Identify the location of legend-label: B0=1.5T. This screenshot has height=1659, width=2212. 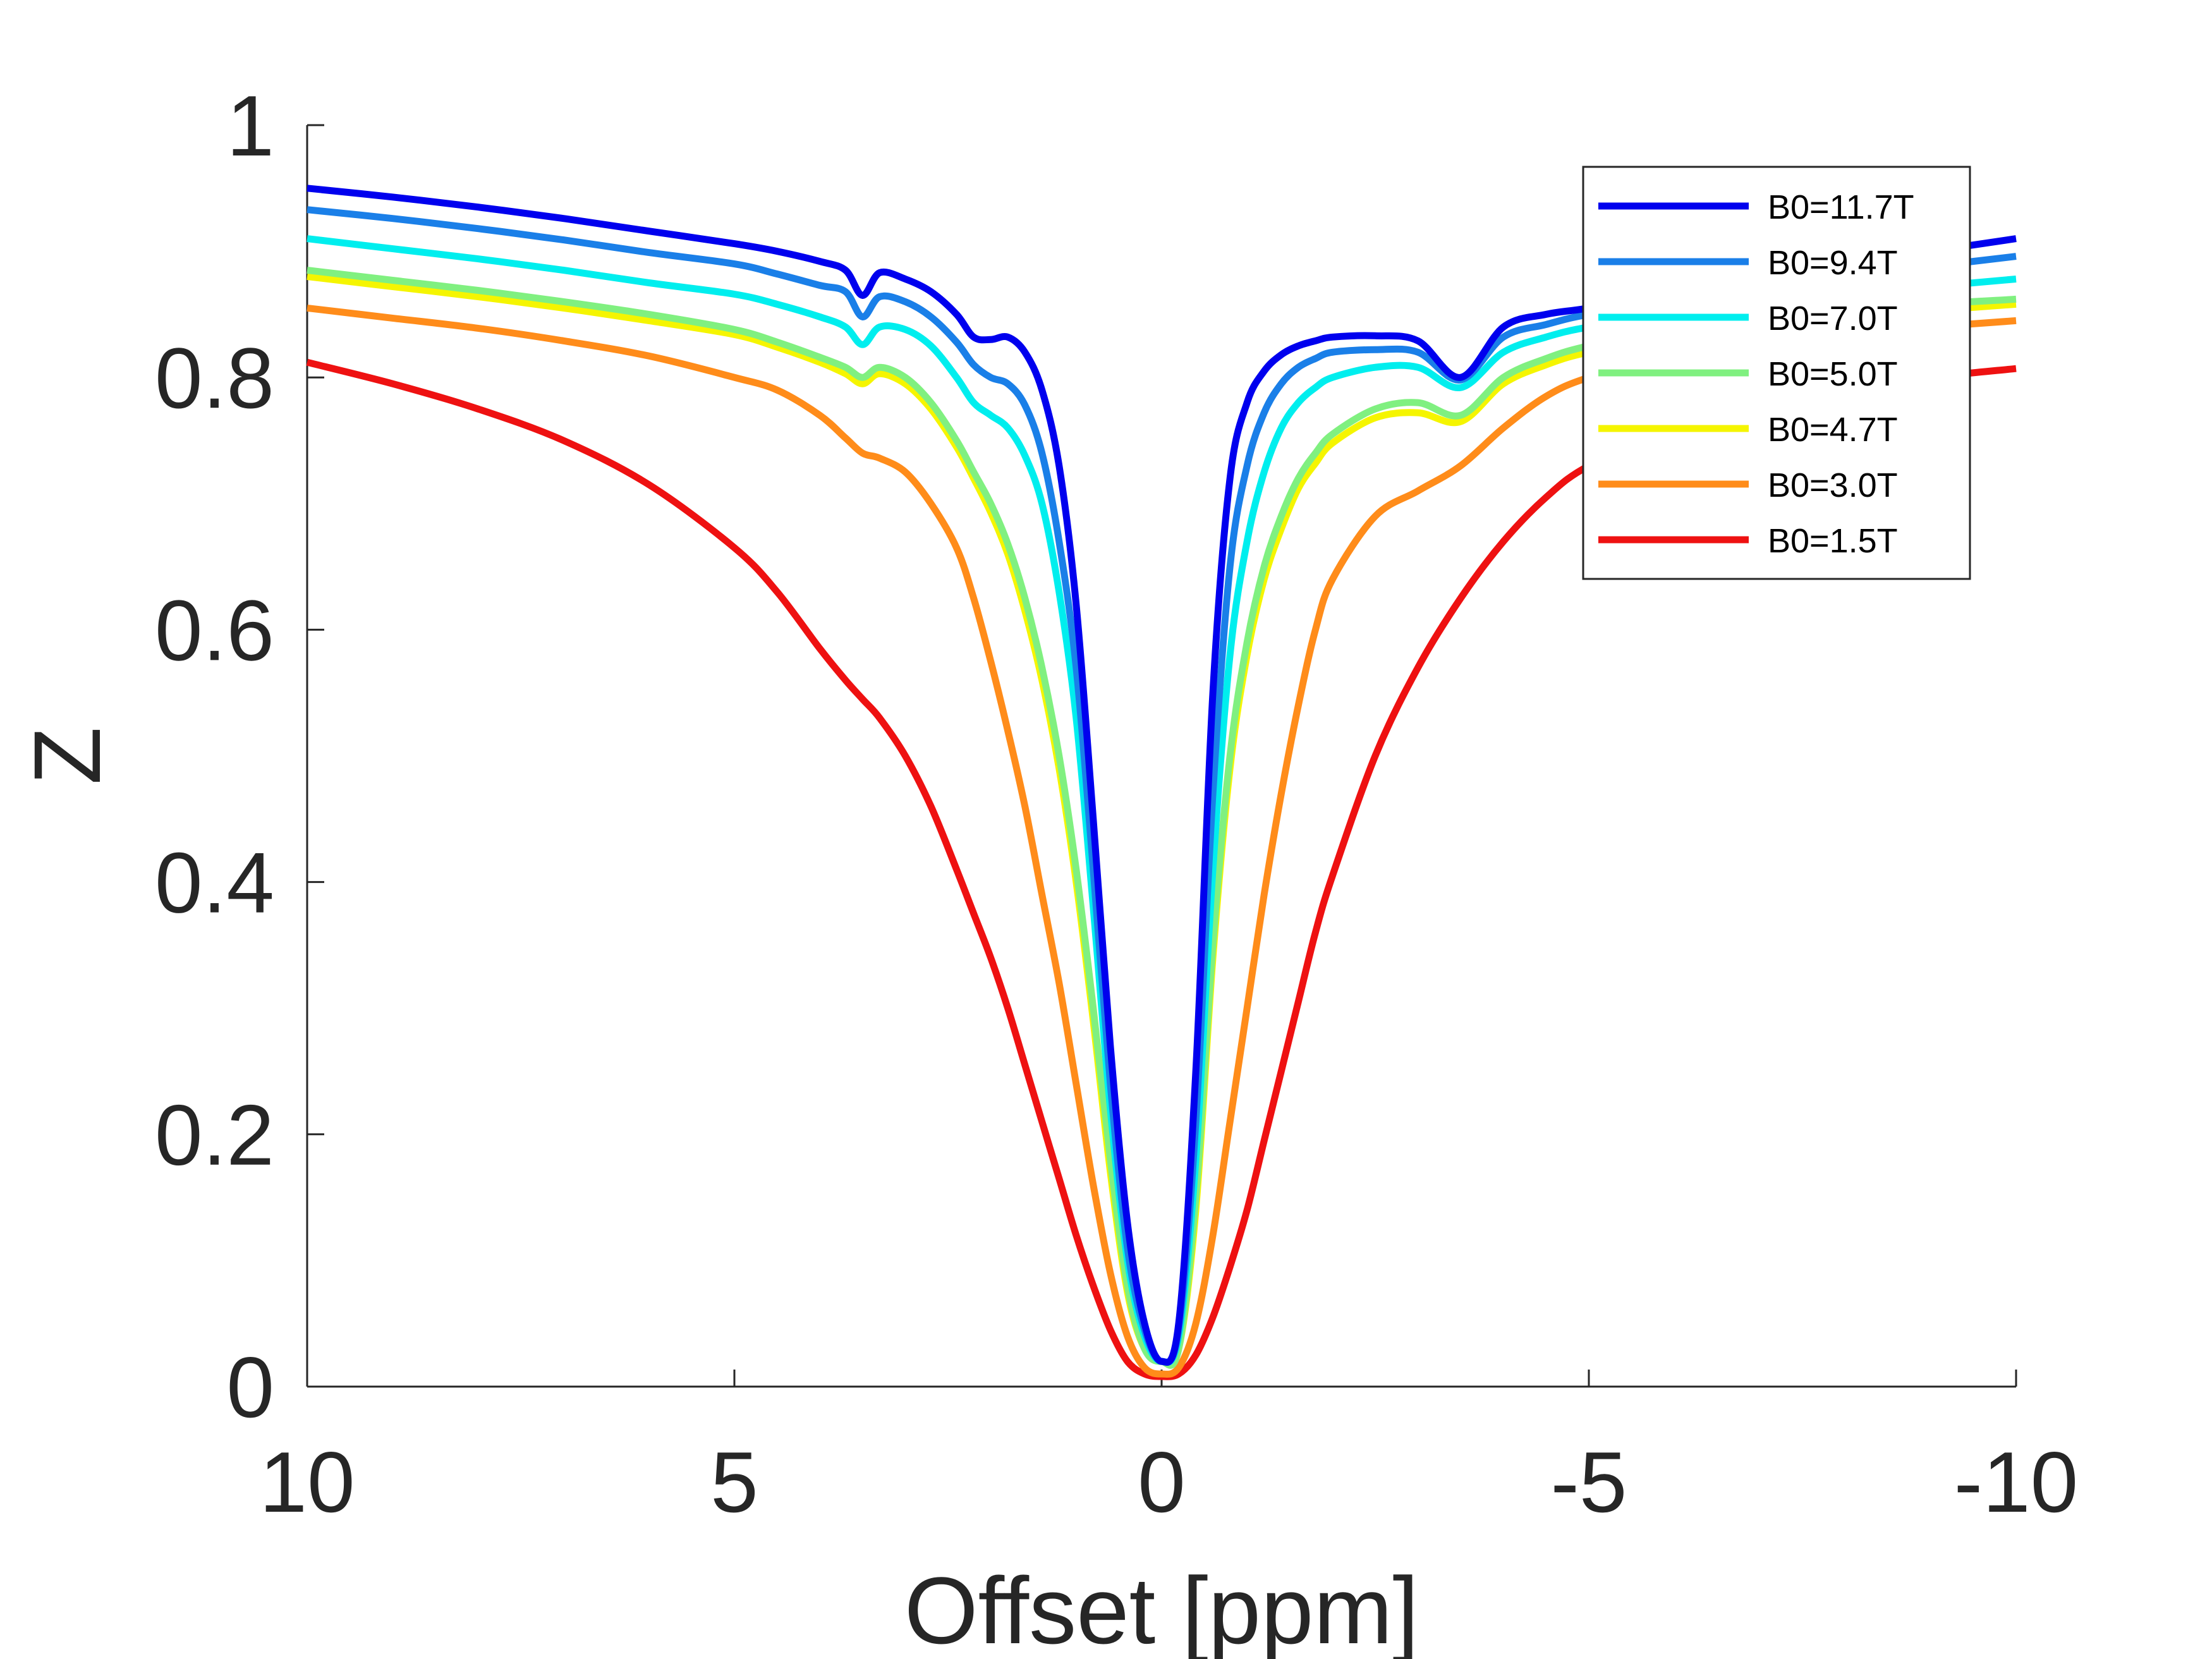
(1833, 541).